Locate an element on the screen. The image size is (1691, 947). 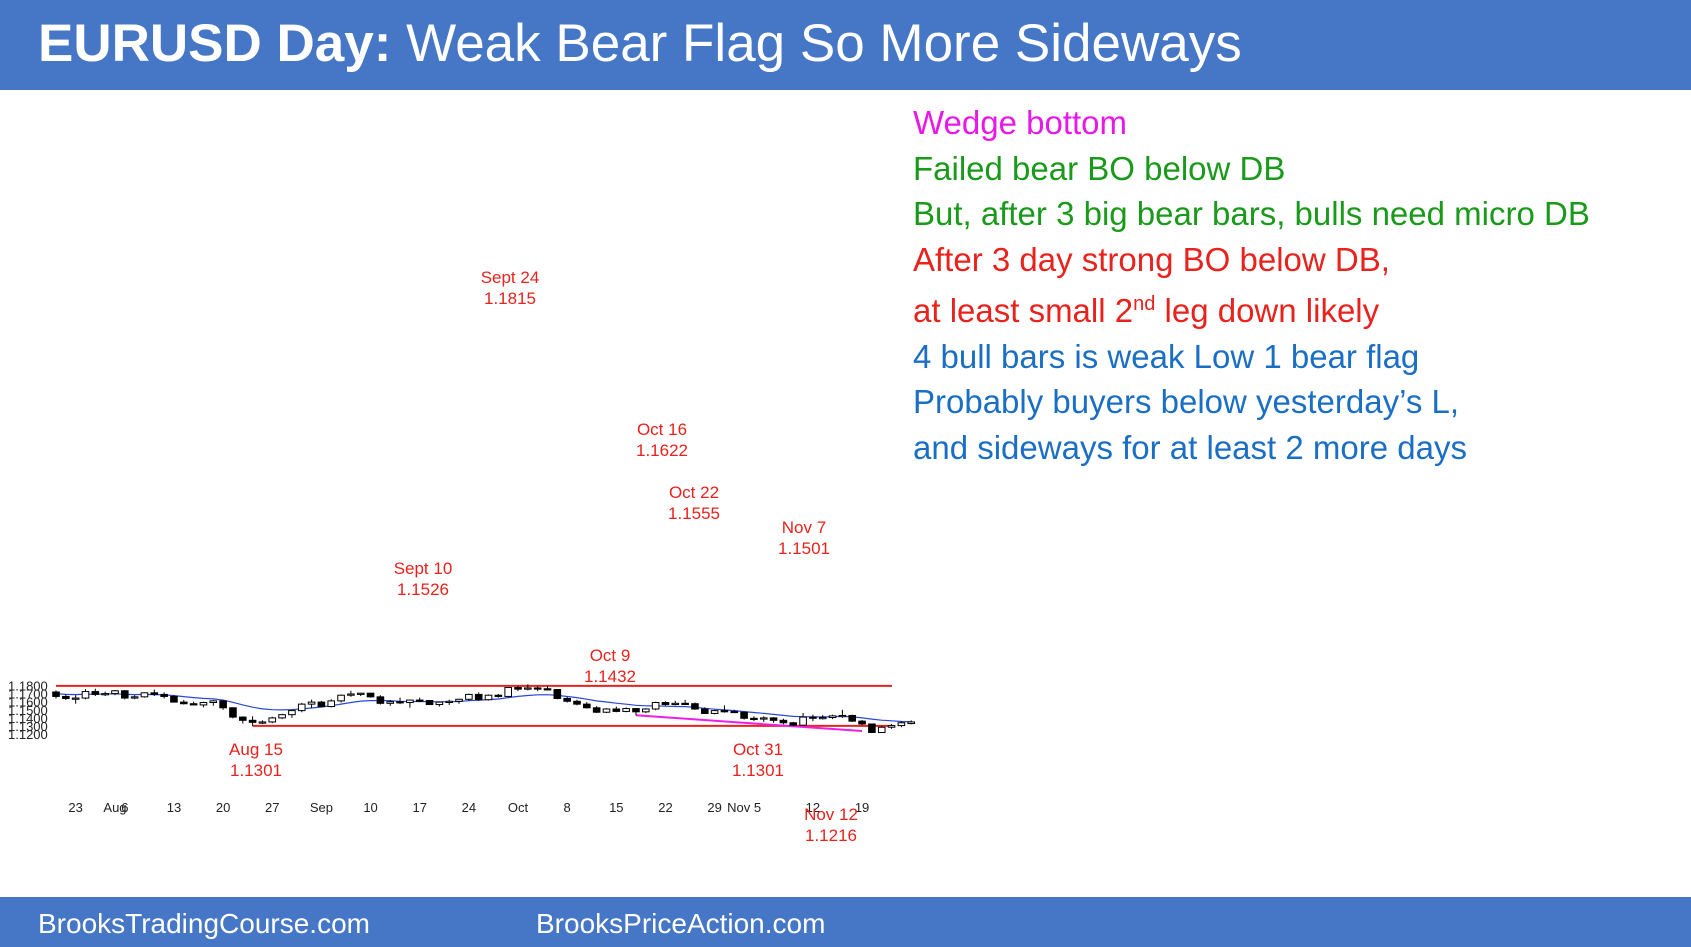
x-tick-label: Aug is located at coordinates (114, 807).